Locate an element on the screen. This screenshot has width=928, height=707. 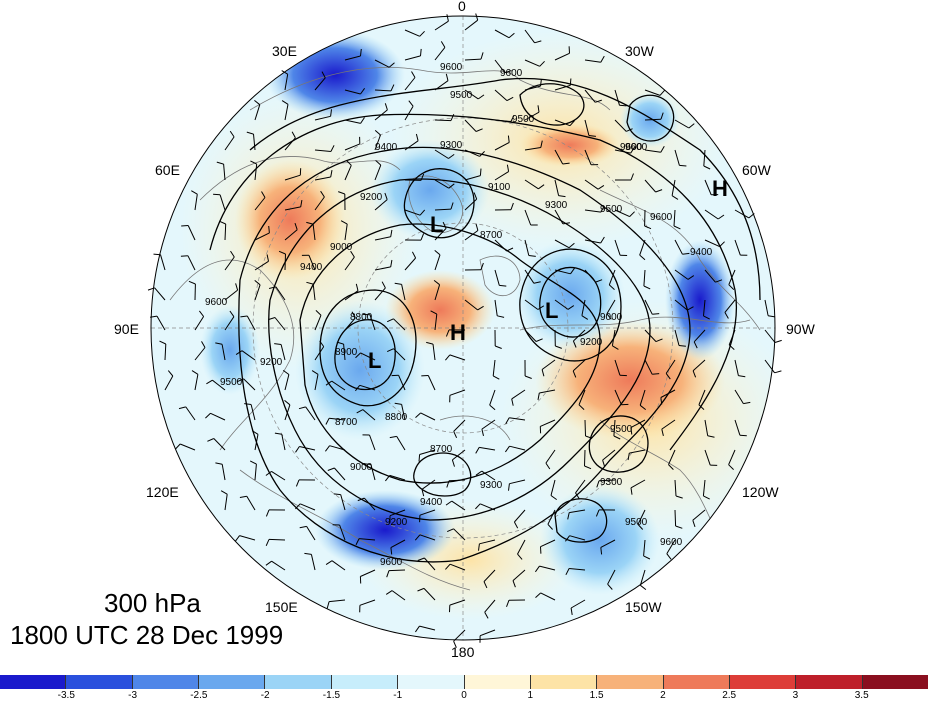
lon-label: 120E is located at coordinates (162, 492).